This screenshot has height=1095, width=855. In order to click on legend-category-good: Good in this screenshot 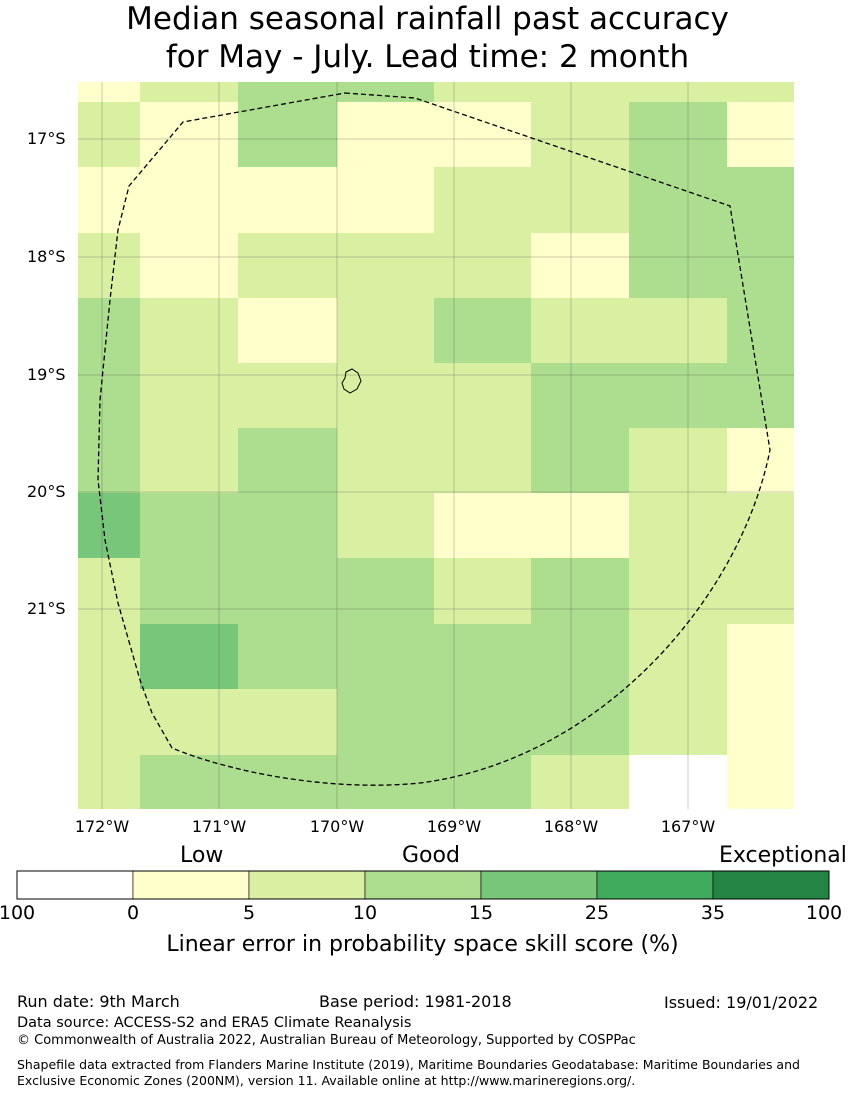, I will do `click(431, 855)`.